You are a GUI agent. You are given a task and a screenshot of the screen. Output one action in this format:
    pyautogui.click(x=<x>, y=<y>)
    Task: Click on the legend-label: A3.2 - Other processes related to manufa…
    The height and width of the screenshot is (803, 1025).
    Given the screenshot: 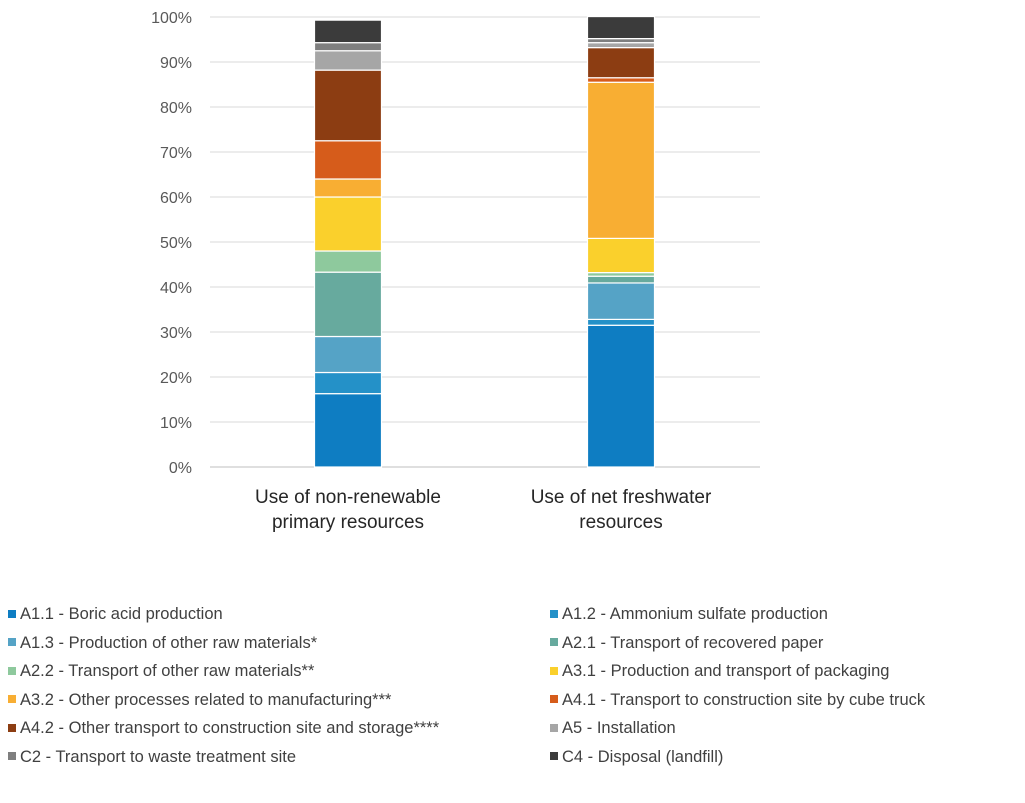 What is the action you would take?
    pyautogui.click(x=206, y=699)
    